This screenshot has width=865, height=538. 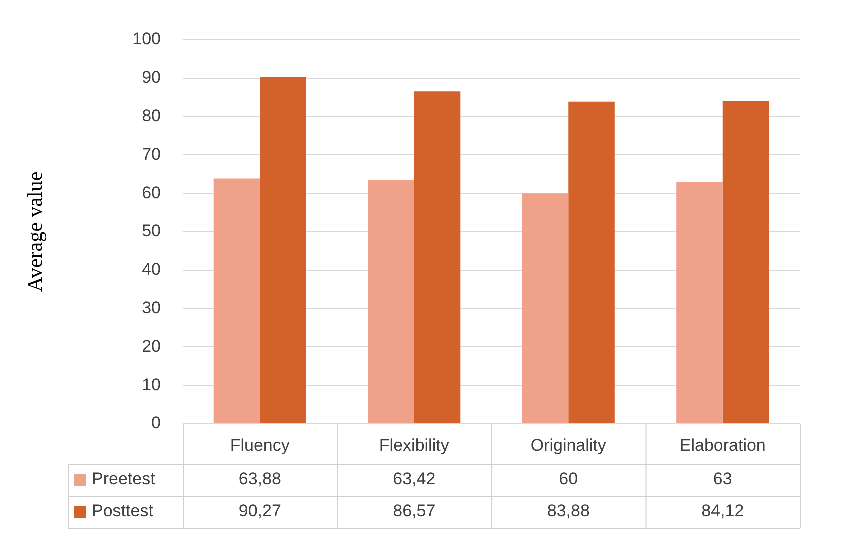 I want to click on data-label: 84,12, so click(x=723, y=511).